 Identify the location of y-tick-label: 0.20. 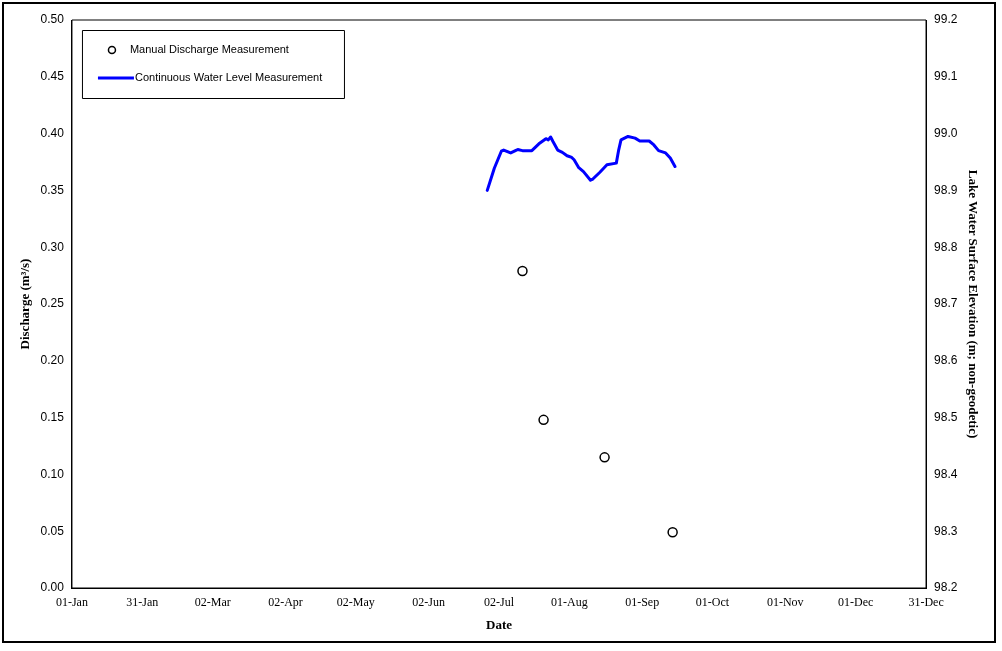
(52, 360).